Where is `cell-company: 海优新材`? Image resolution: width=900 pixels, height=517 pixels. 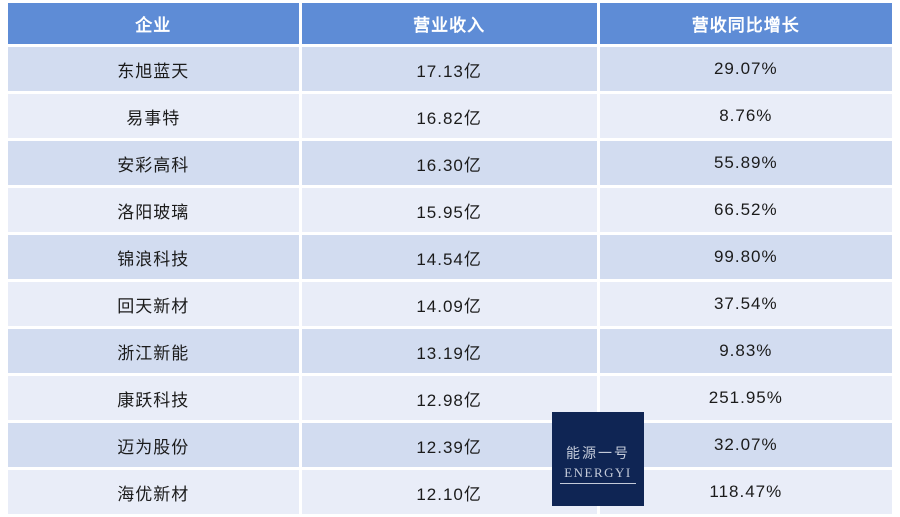
cell-company: 海优新材 is located at coordinates (153, 492).